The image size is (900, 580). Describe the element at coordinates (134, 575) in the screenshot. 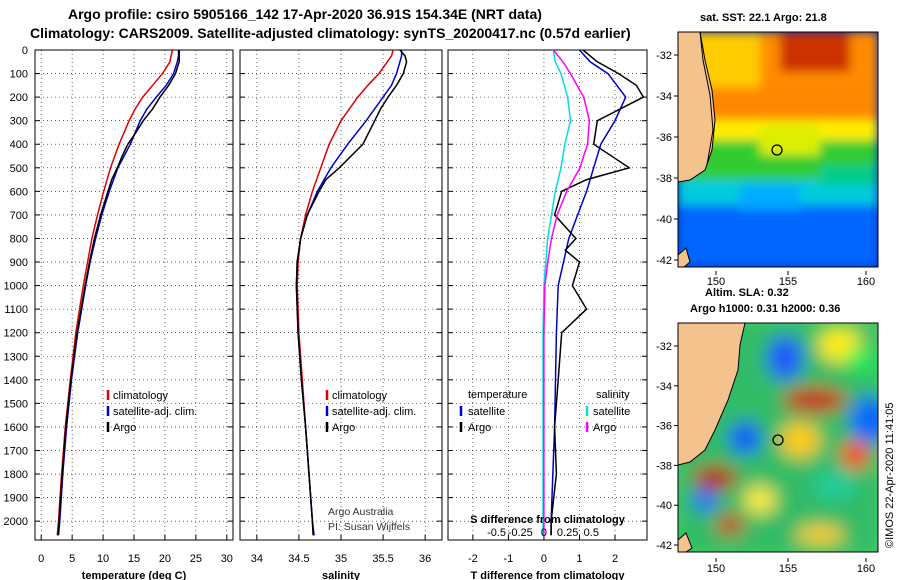

I see `x-axis-label: temperature (deg C)` at that location.